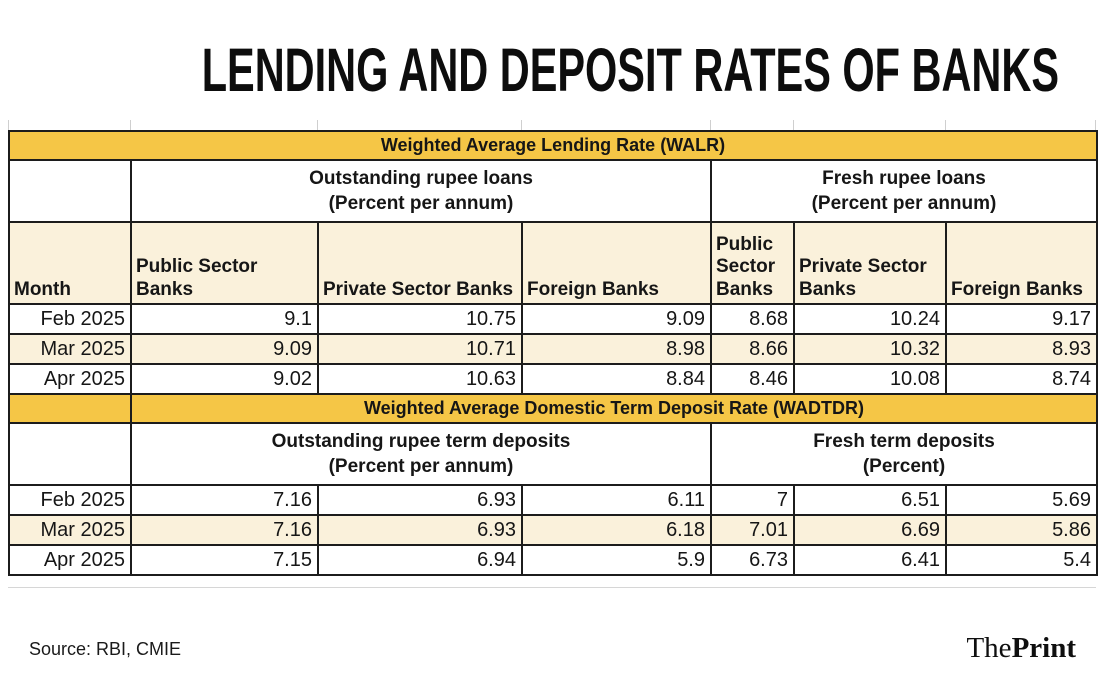  What do you see at coordinates (904, 441) in the screenshot?
I see `group-title: Fresh term deposits` at bounding box center [904, 441].